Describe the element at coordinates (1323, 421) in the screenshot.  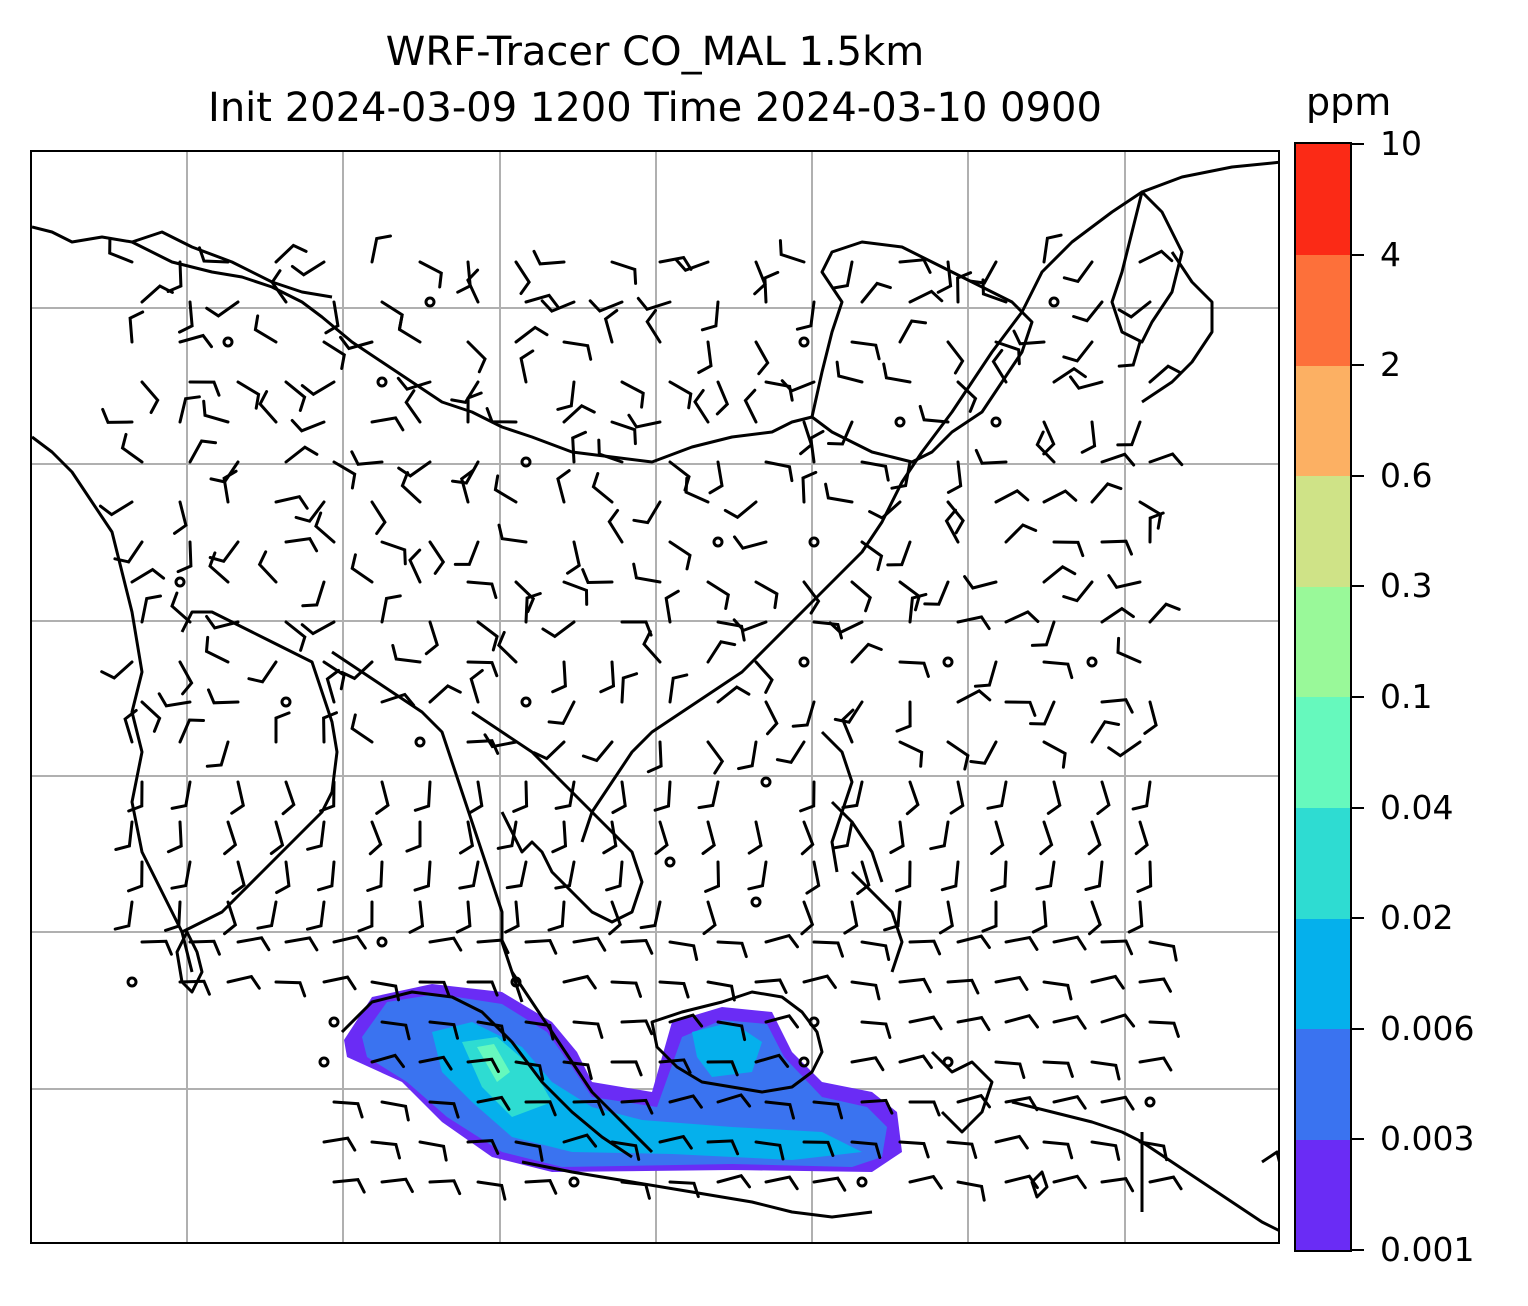
I see `colorbar-segment` at that location.